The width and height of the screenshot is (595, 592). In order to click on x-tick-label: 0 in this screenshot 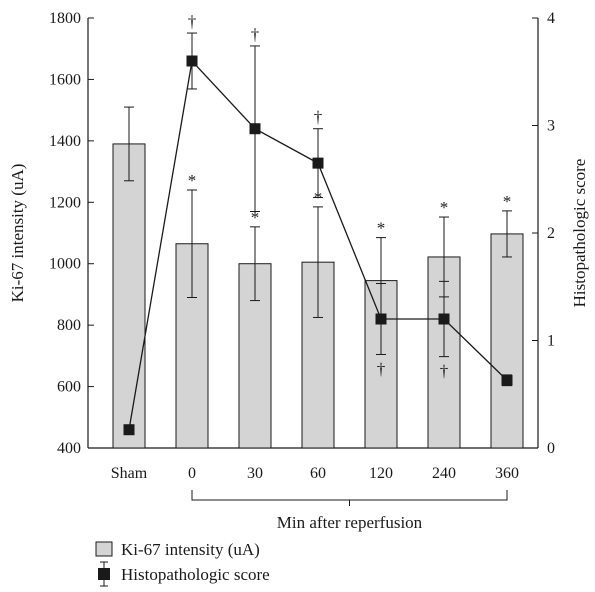, I will do `click(192, 473)`.